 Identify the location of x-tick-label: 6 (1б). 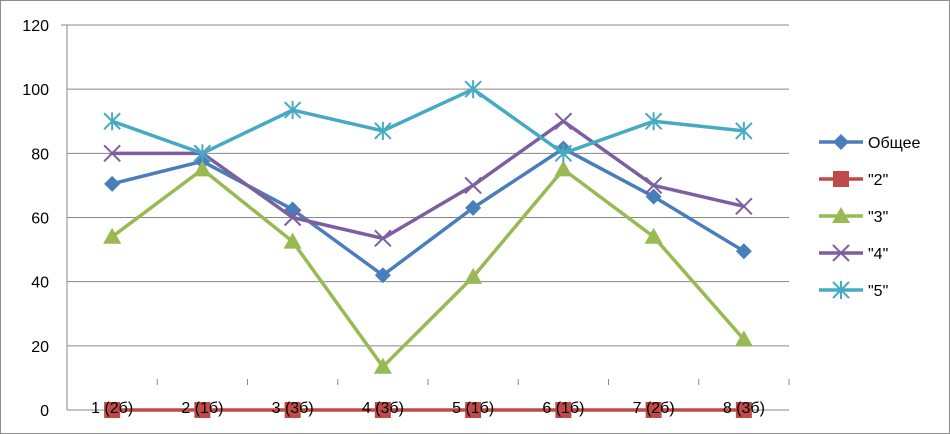
(563, 408).